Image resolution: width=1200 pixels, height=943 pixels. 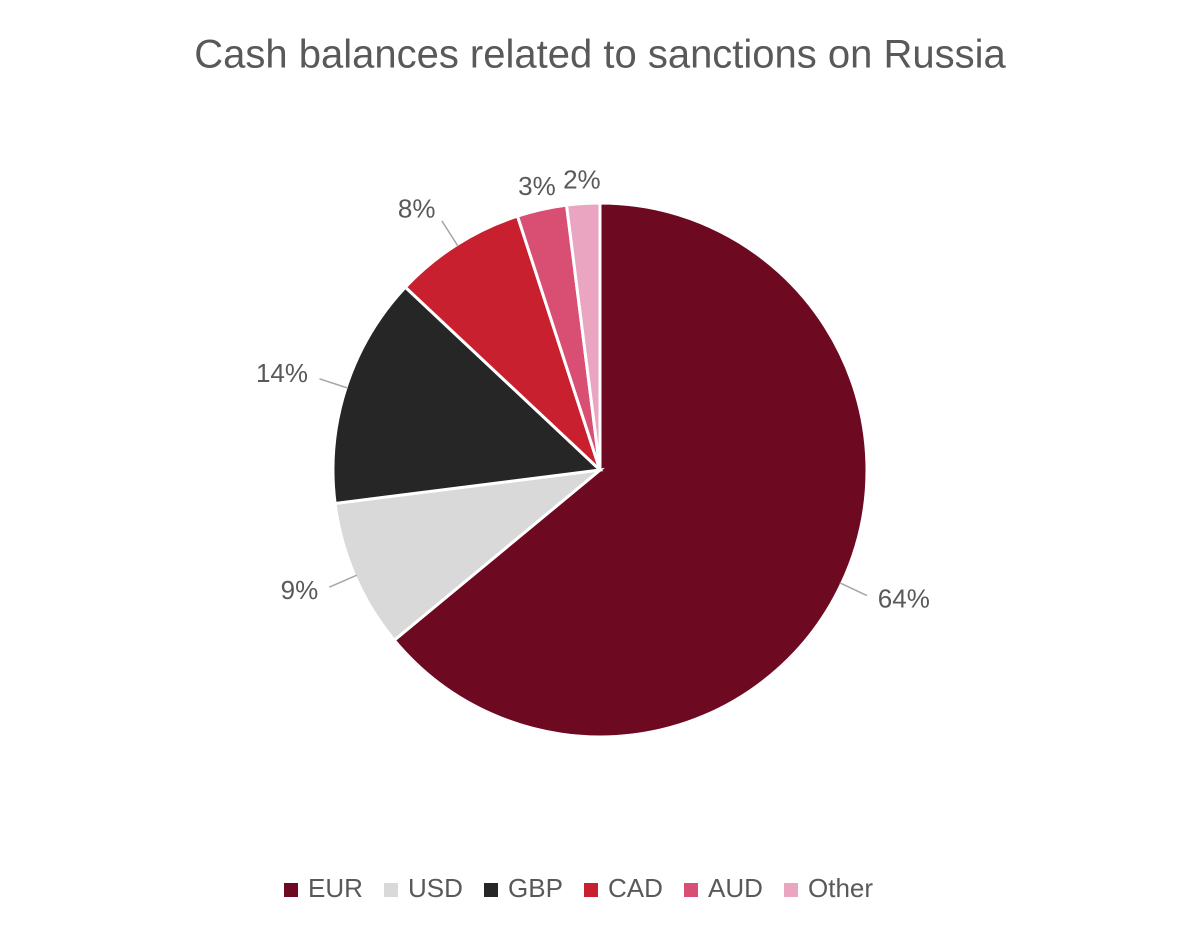 What do you see at coordinates (582, 179) in the screenshot?
I see `data-label: 2%` at bounding box center [582, 179].